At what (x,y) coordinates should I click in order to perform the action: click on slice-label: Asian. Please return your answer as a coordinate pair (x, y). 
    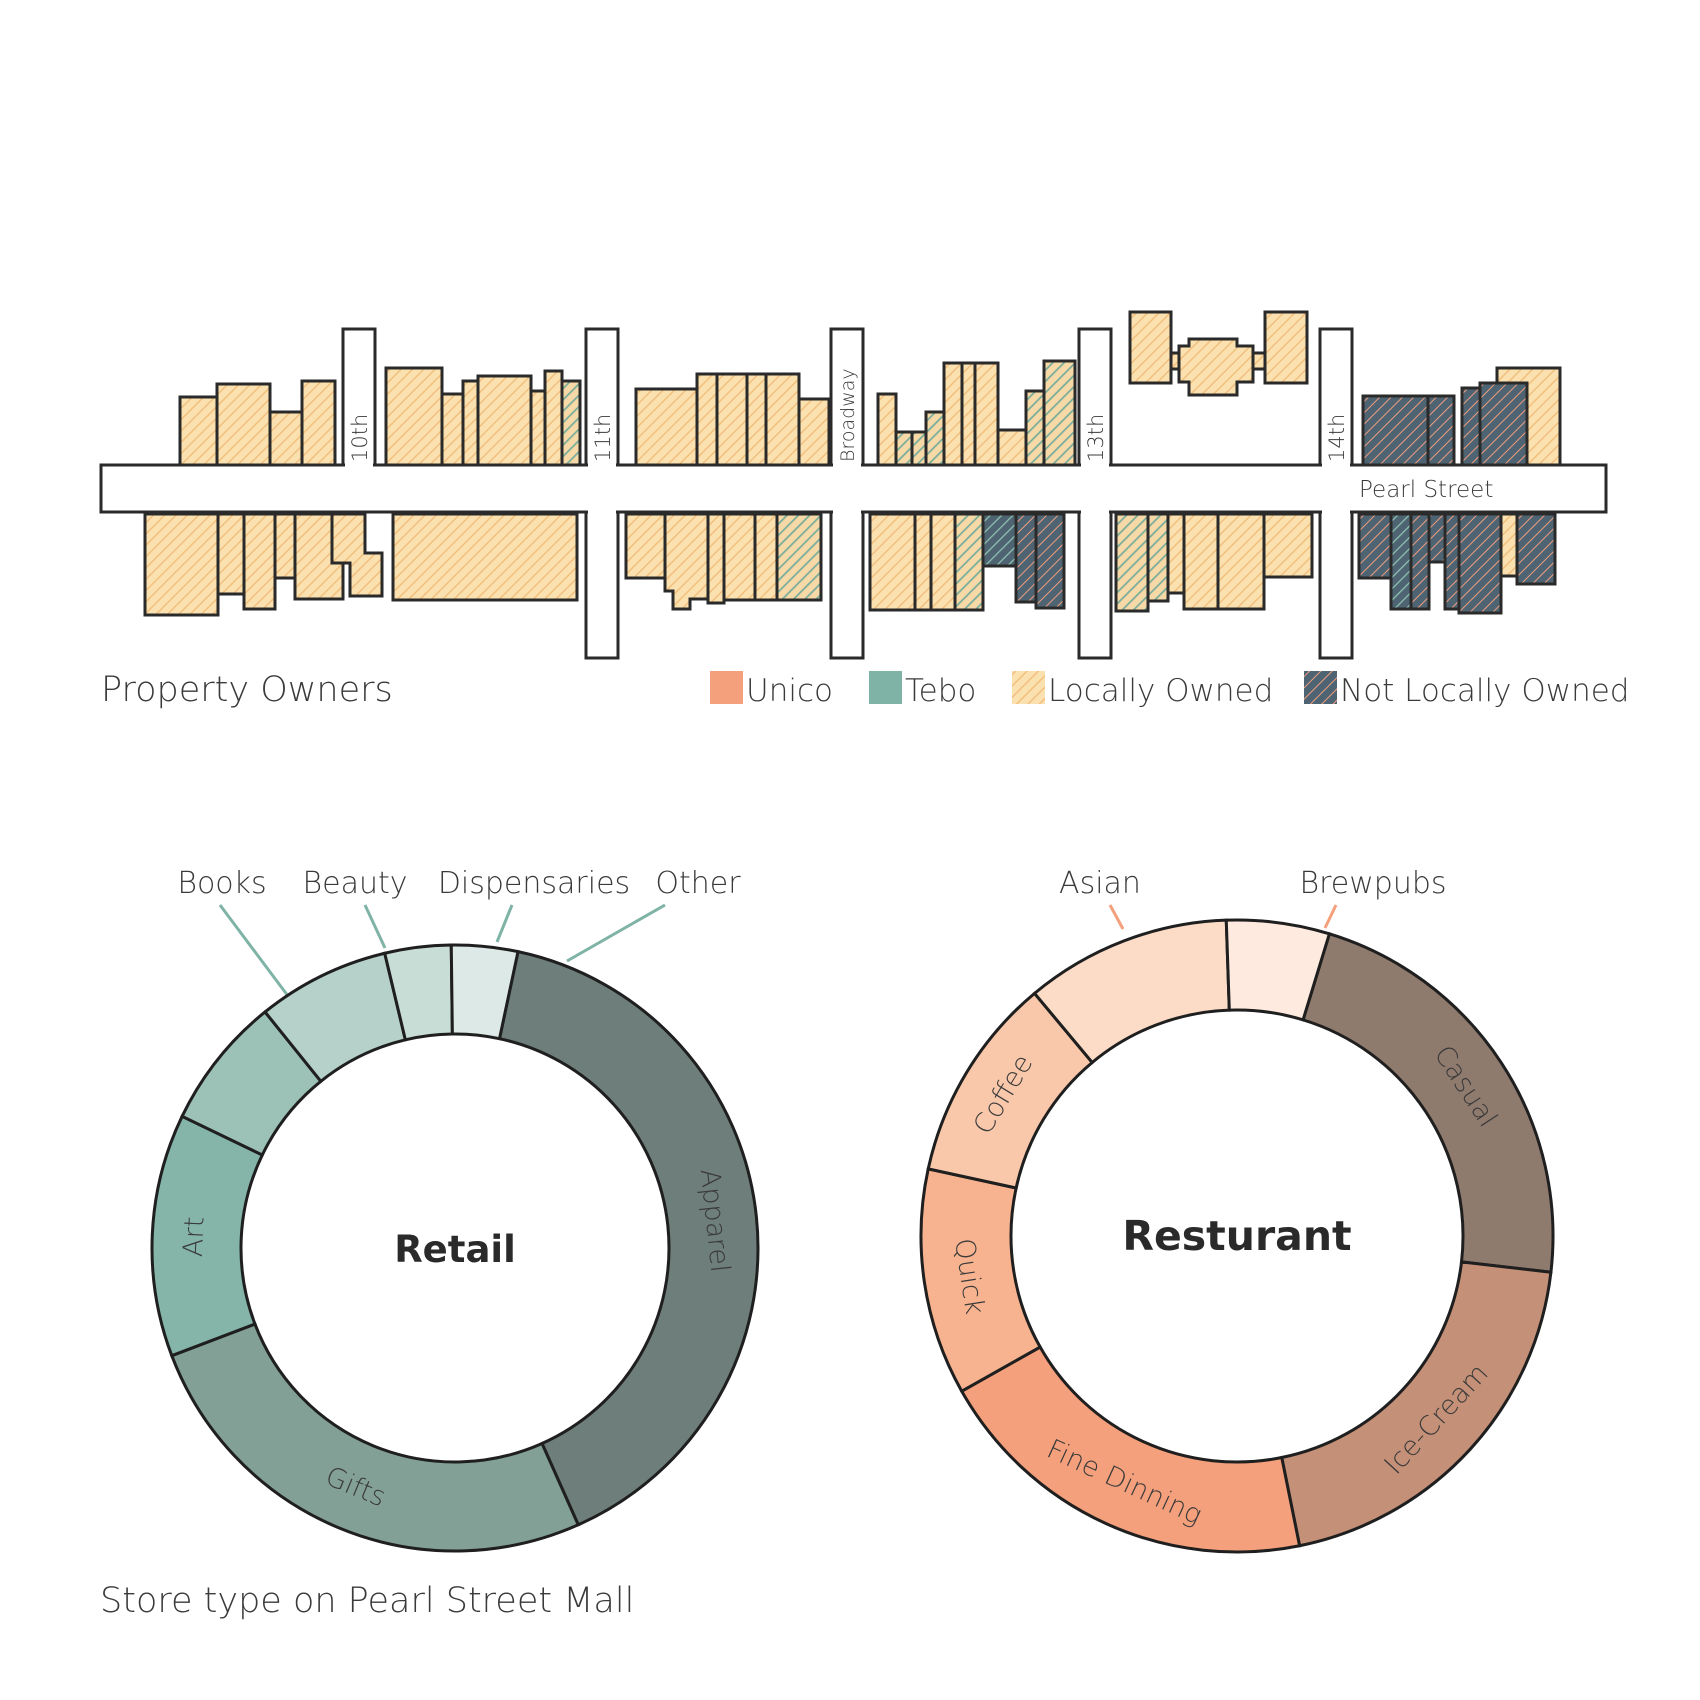
    Looking at the image, I should click on (1100, 883).